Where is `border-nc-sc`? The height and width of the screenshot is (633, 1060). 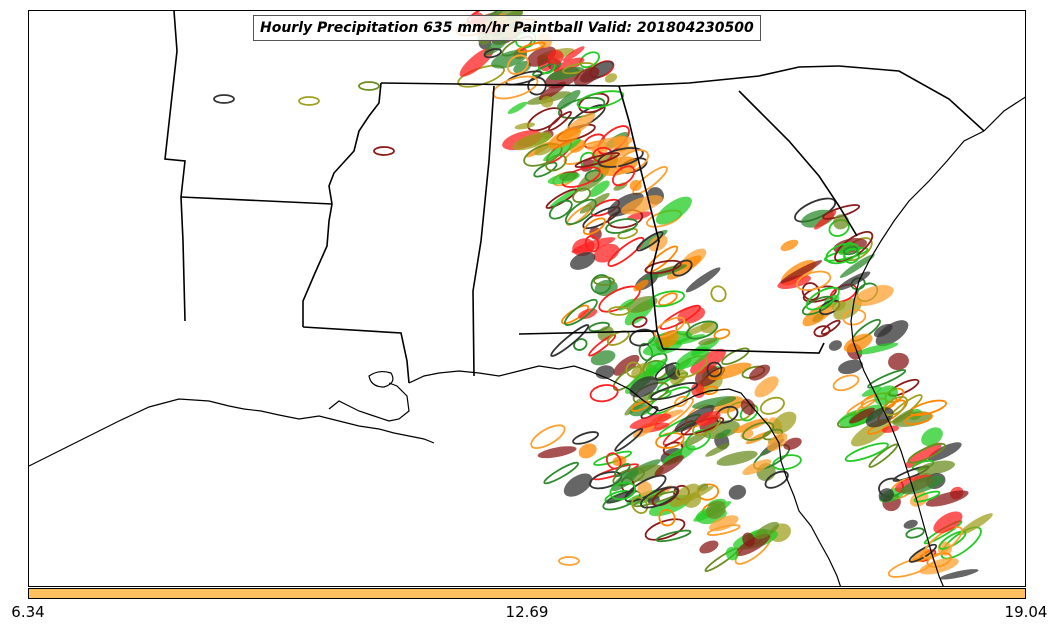 border-nc-sc is located at coordinates (911, 98).